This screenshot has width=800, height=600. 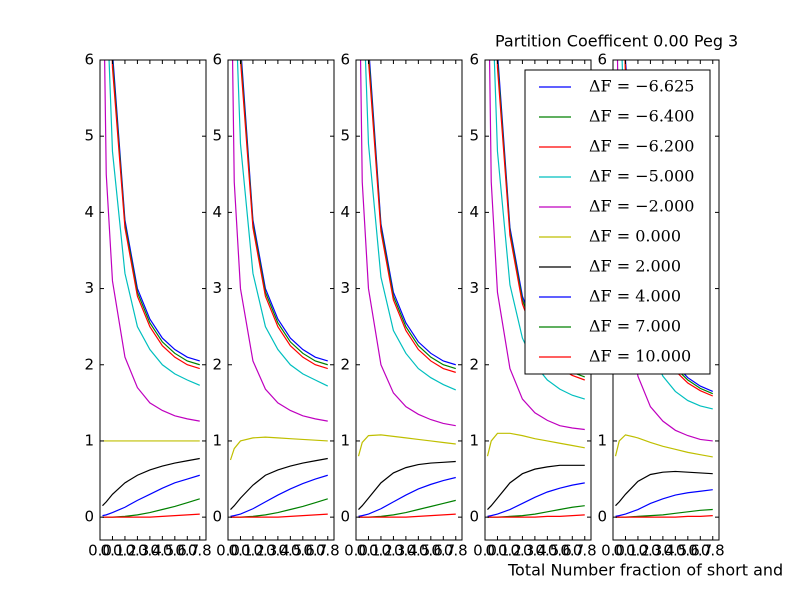 I want to click on legend-label: ΔF = 10.000, so click(x=640, y=356).